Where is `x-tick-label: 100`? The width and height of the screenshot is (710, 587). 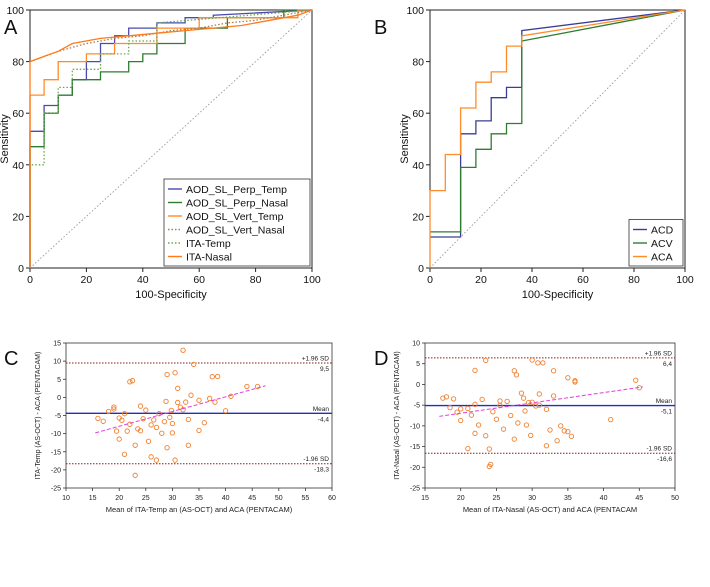 x-tick-label: 100 is located at coordinates (312, 280).